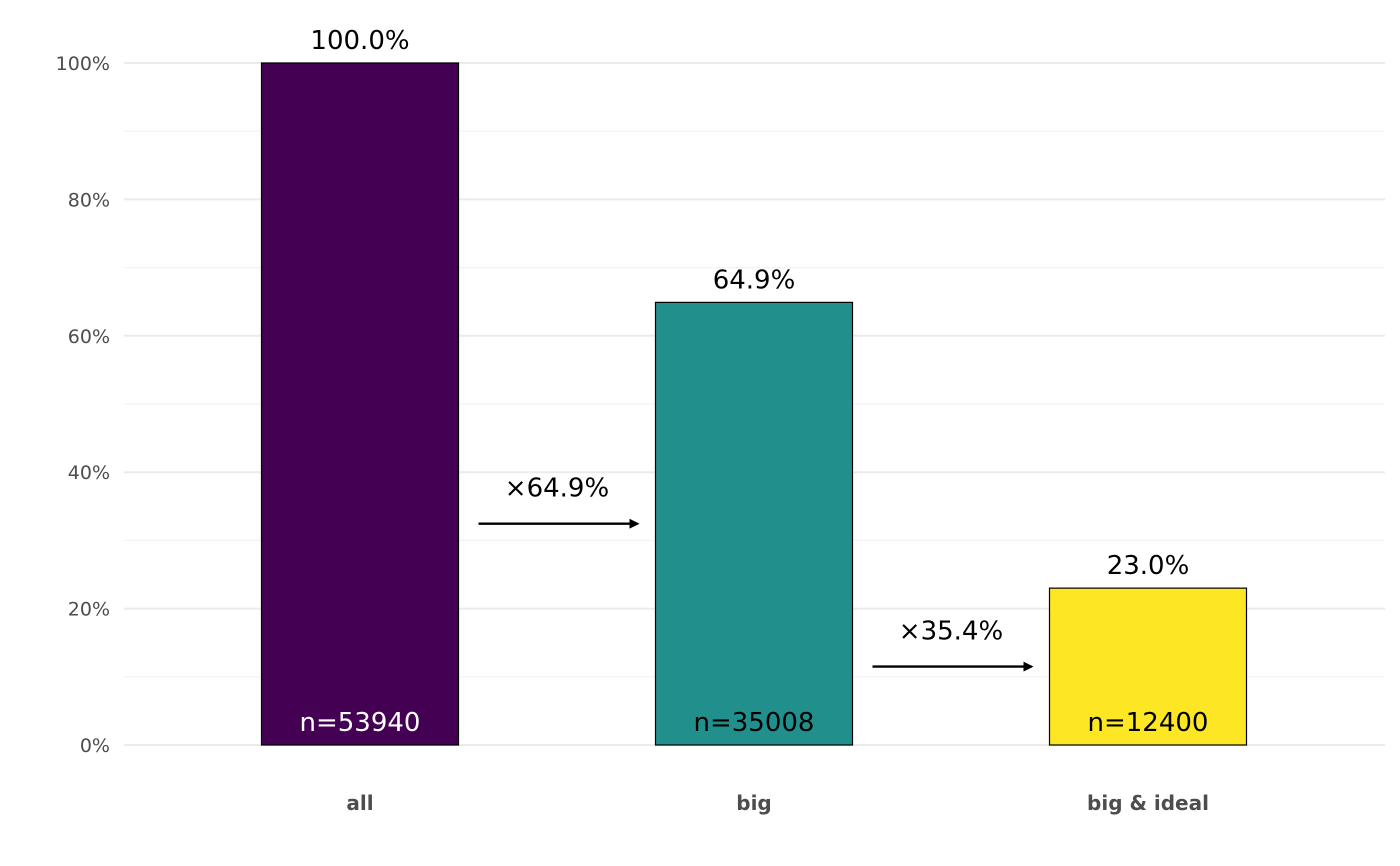 This screenshot has width=1400, height=866. I want to click on y-tick-label: 80%, so click(89, 200).